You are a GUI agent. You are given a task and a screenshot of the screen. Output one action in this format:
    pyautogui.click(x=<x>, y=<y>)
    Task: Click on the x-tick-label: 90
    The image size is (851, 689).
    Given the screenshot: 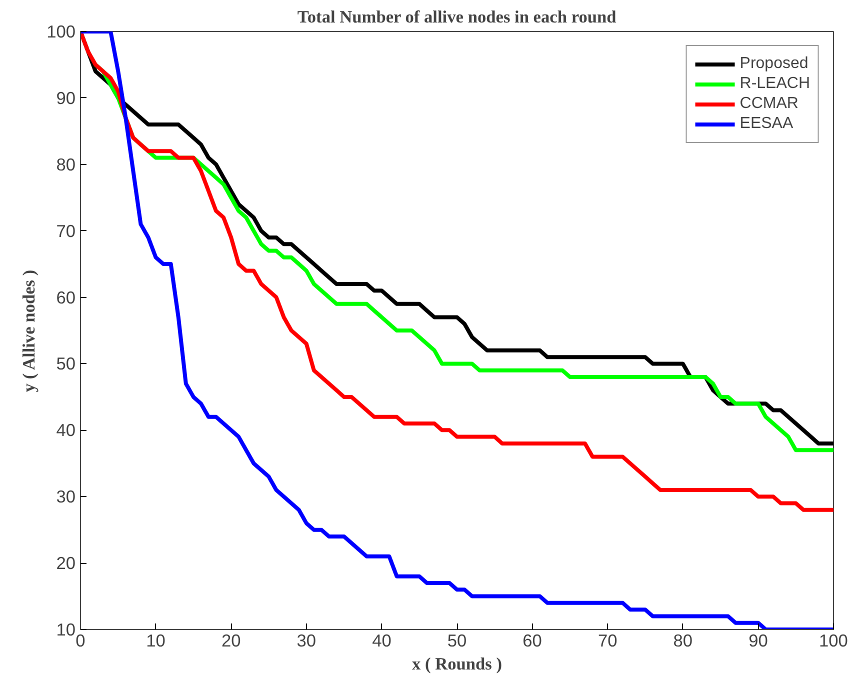 What is the action you would take?
    pyautogui.click(x=758, y=640)
    